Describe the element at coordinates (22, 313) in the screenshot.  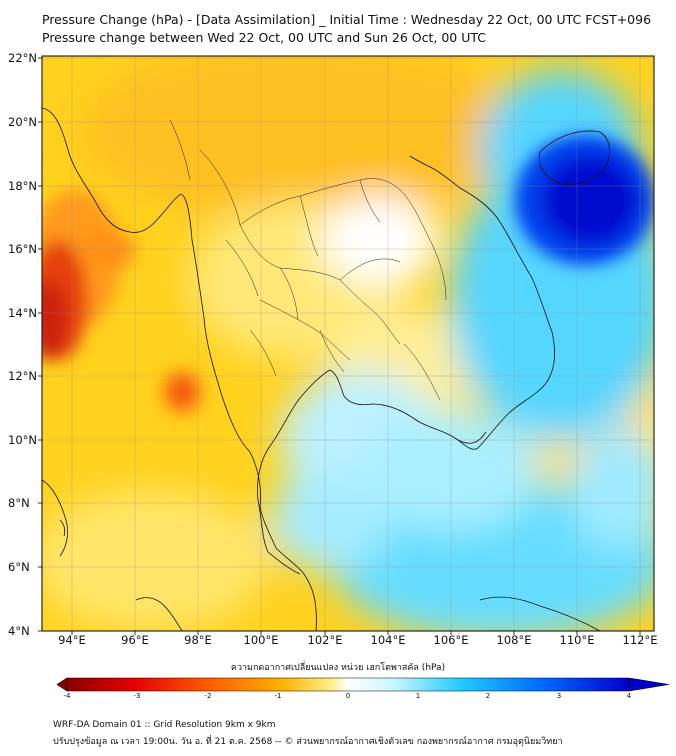
I see `lat-label: 14°N` at that location.